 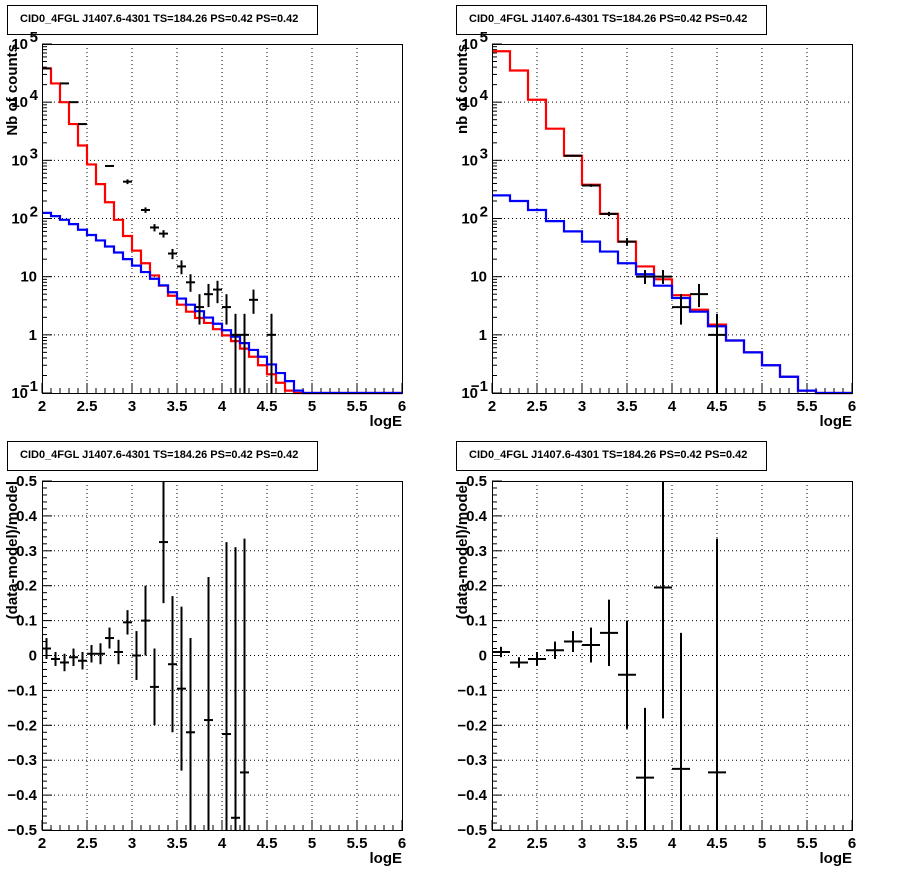 I want to click on y-tick-label: 0.2, so click(x=26, y=586).